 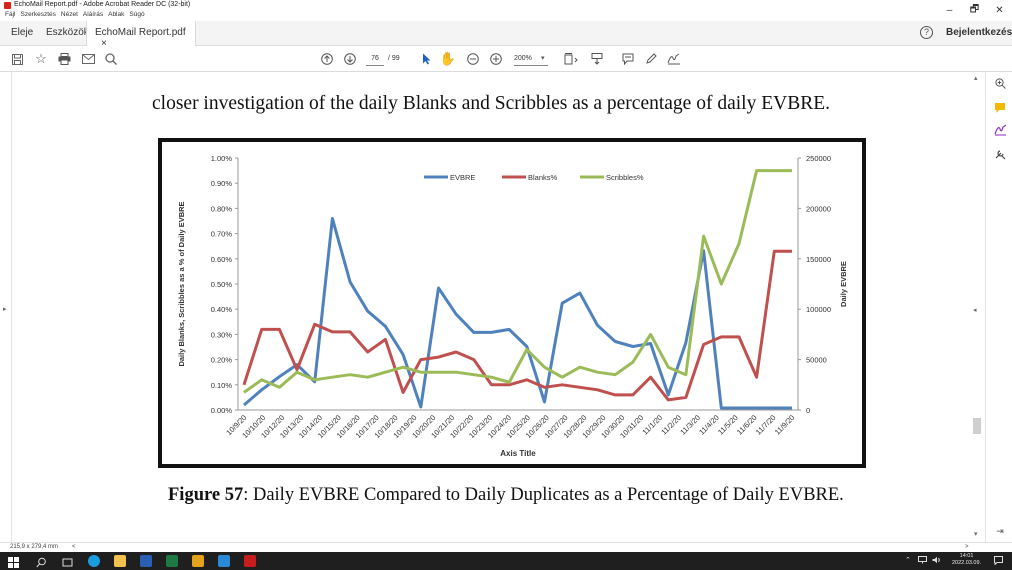 I want to click on sign-in-button: Bejelentkezés, so click(x=979, y=32).